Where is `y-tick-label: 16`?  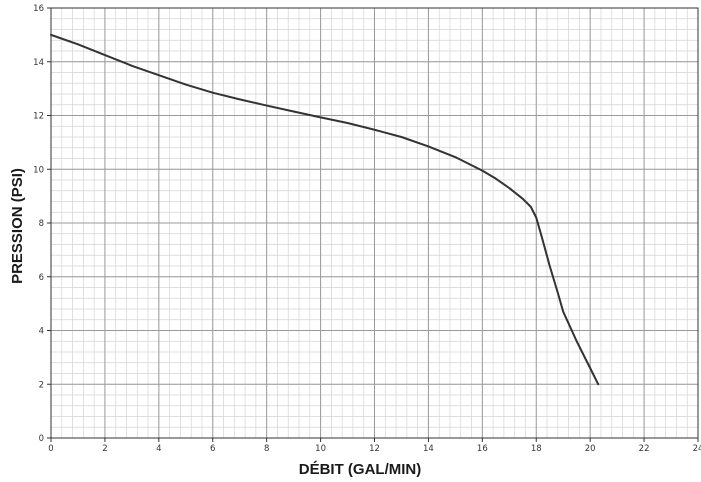 y-tick-label: 16 is located at coordinates (38, 9).